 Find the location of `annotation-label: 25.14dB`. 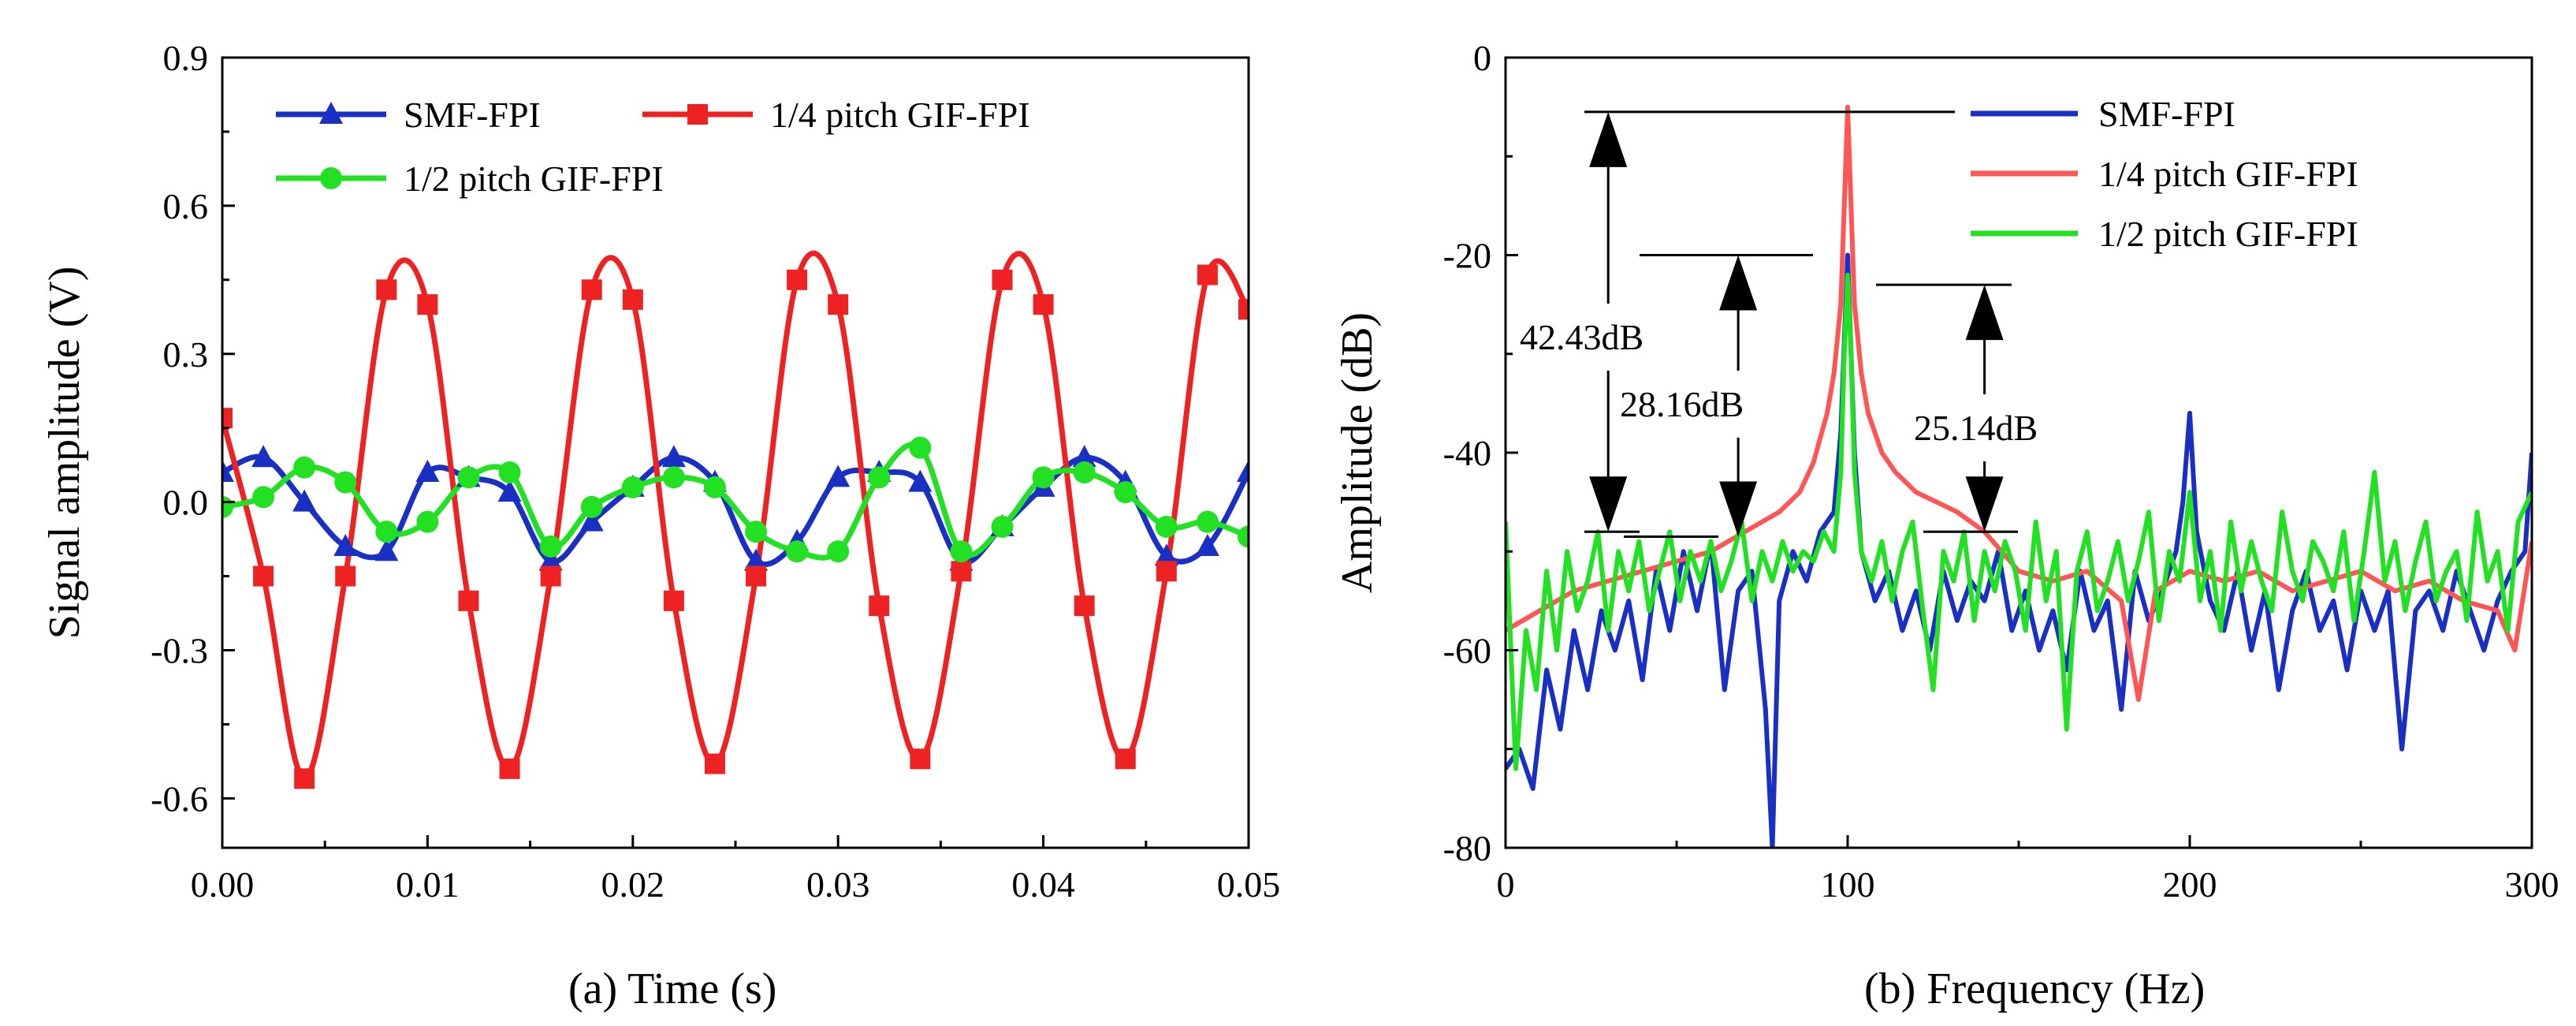

annotation-label: 25.14dB is located at coordinates (1976, 428).